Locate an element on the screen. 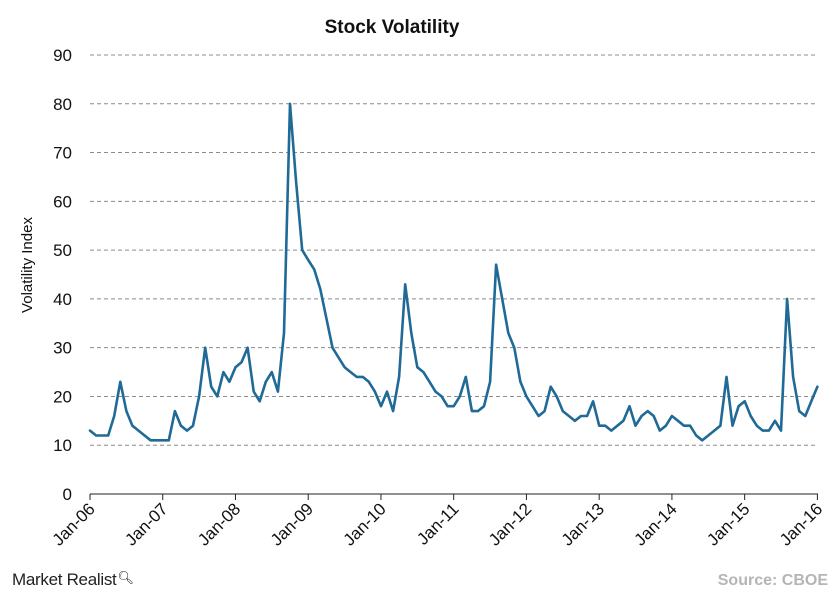  x-tick-label: Jan-15 is located at coordinates (728, 524).